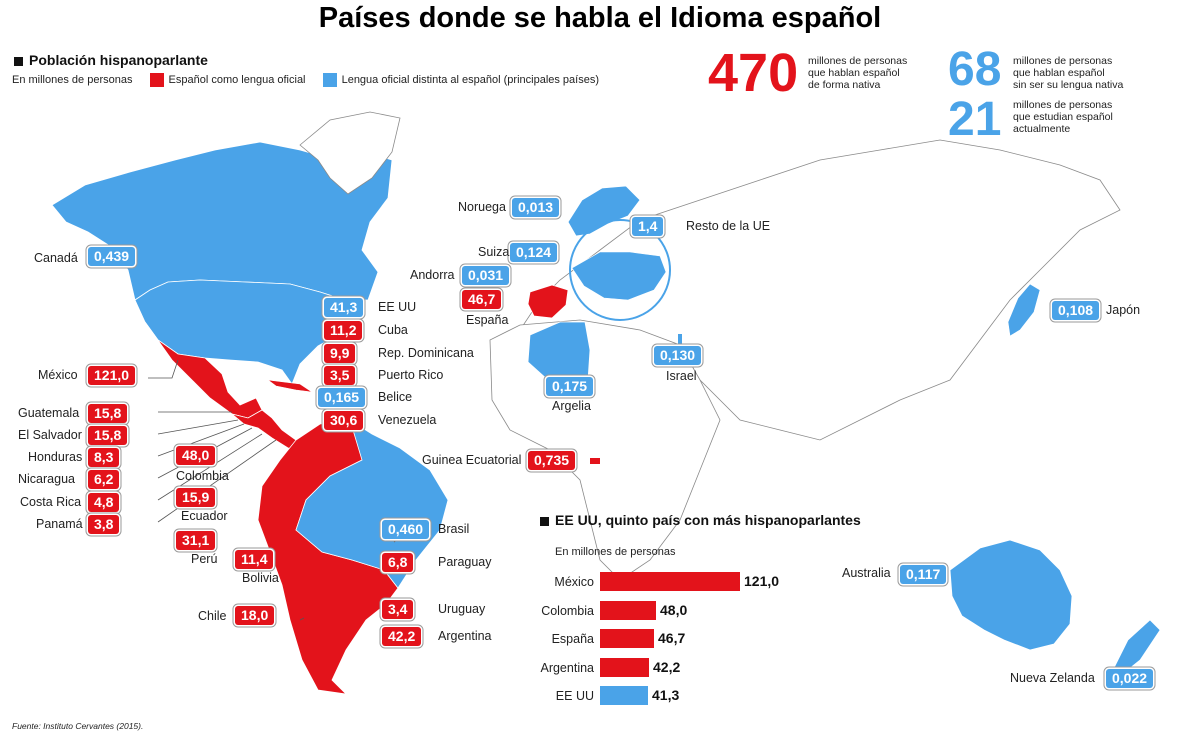 The width and height of the screenshot is (1200, 744). Describe the element at coordinates (536, 207) in the screenshot. I see `value-badge-noruega: 0,013` at that location.